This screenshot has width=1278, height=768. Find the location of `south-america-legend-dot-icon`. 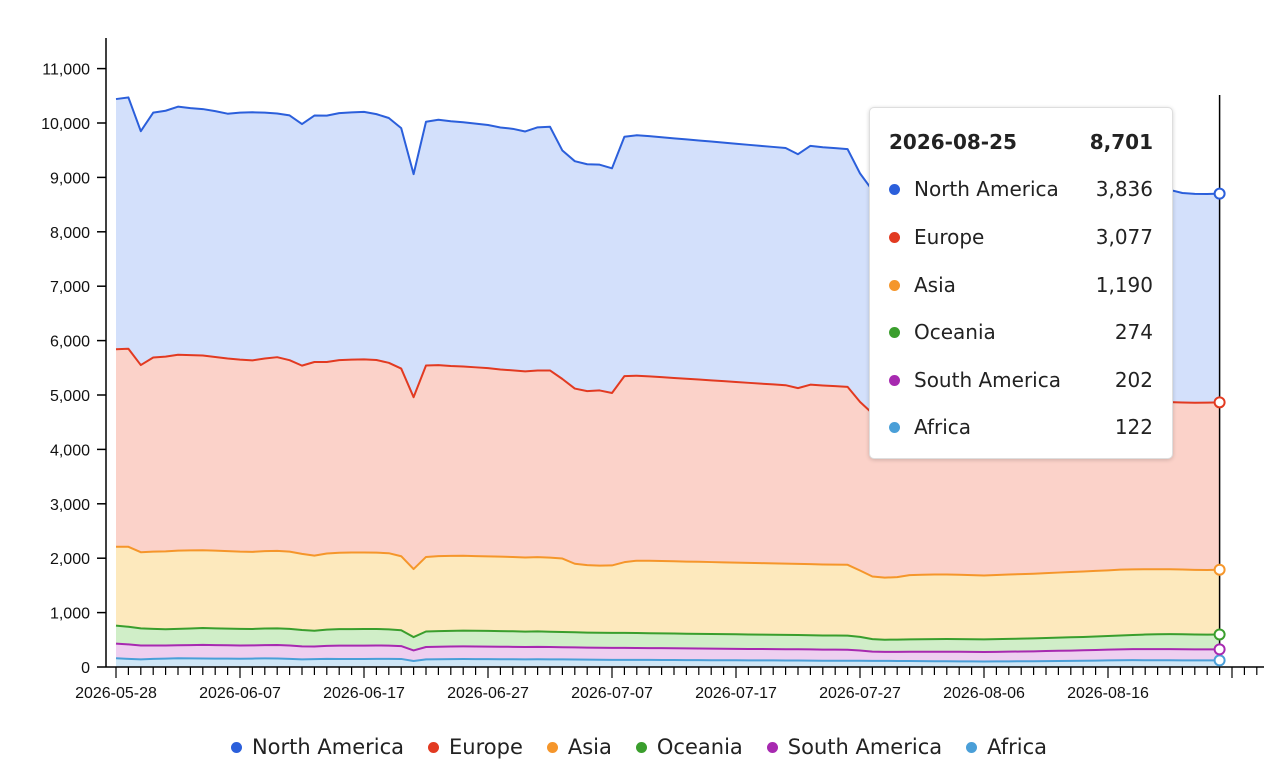

south-america-legend-dot-icon is located at coordinates (772, 747).